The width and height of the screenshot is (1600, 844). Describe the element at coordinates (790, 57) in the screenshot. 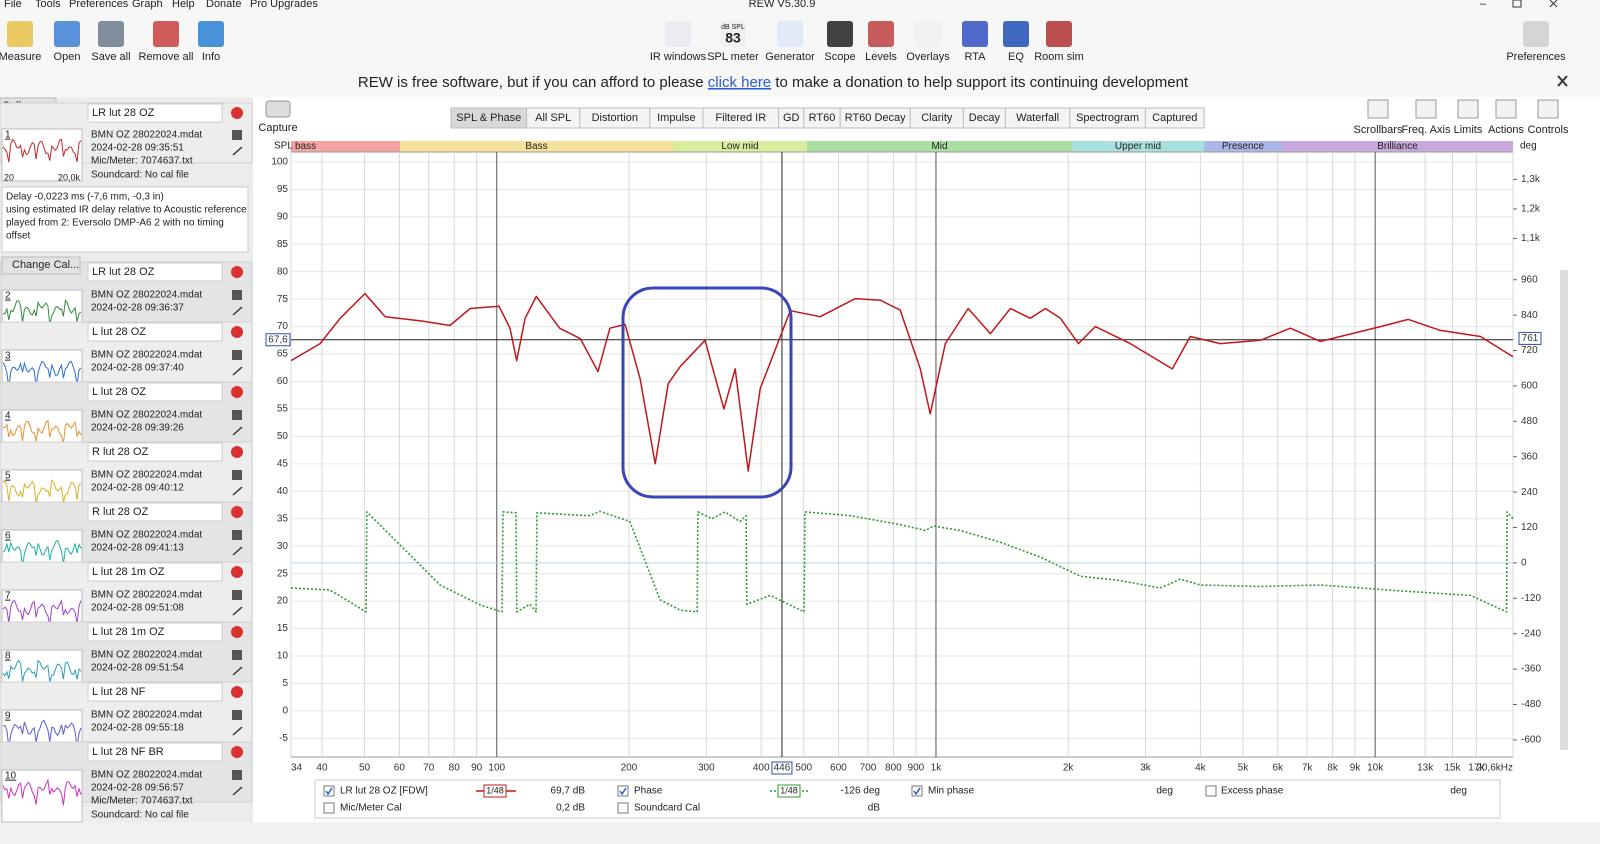

I see `toolbar-label: Generator` at that location.